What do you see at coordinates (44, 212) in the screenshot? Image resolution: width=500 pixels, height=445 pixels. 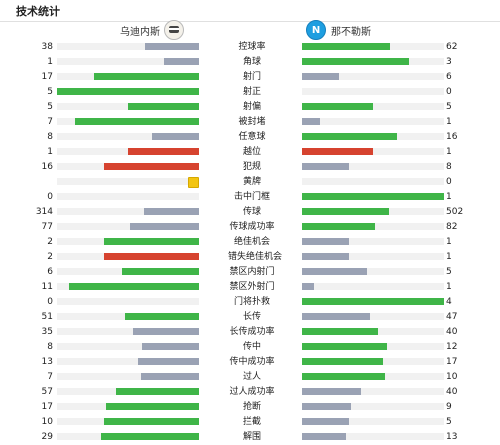 I see `home-stat-value: 314` at bounding box center [44, 212].